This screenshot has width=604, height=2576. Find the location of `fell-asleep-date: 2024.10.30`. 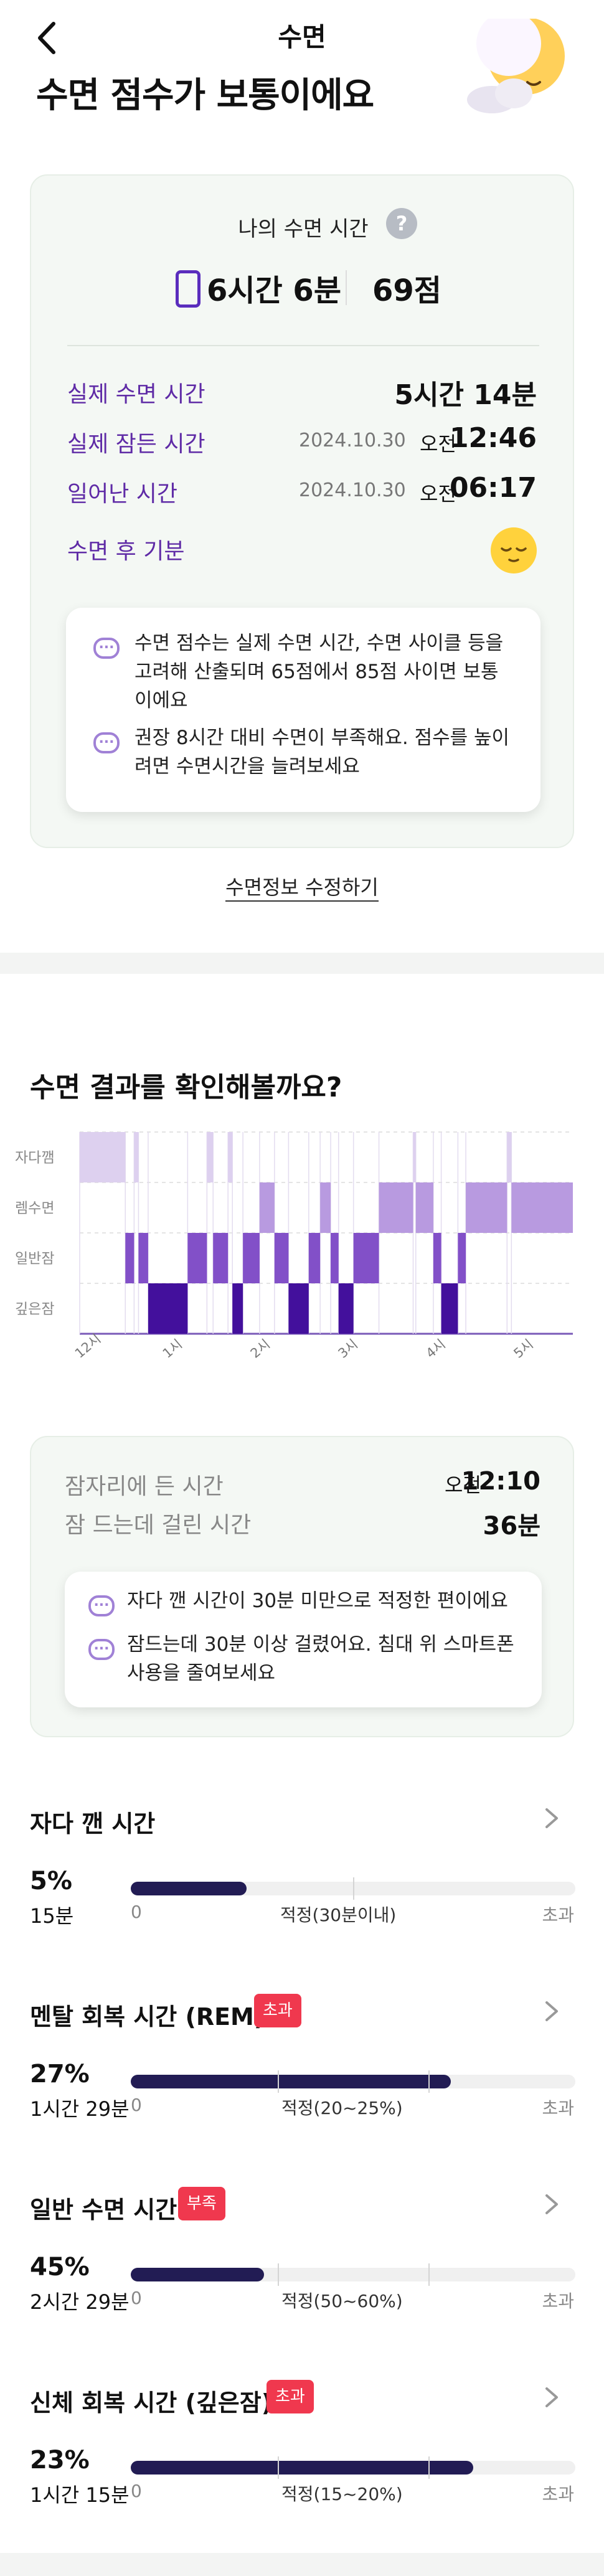

fell-asleep-date: 2024.10.30 is located at coordinates (353, 440).